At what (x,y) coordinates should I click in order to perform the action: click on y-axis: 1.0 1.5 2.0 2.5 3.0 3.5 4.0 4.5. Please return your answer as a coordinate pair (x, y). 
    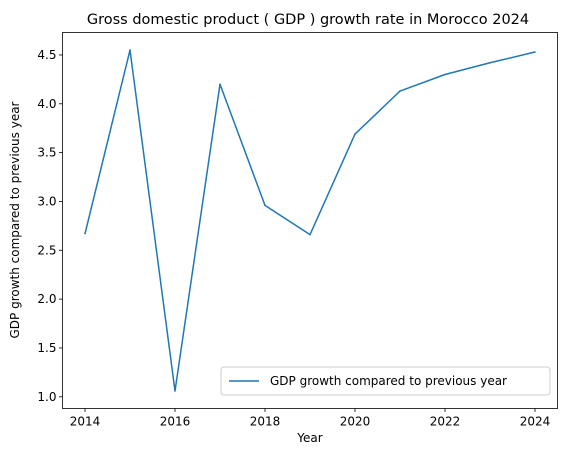
    Looking at the image, I should click on (50, 226).